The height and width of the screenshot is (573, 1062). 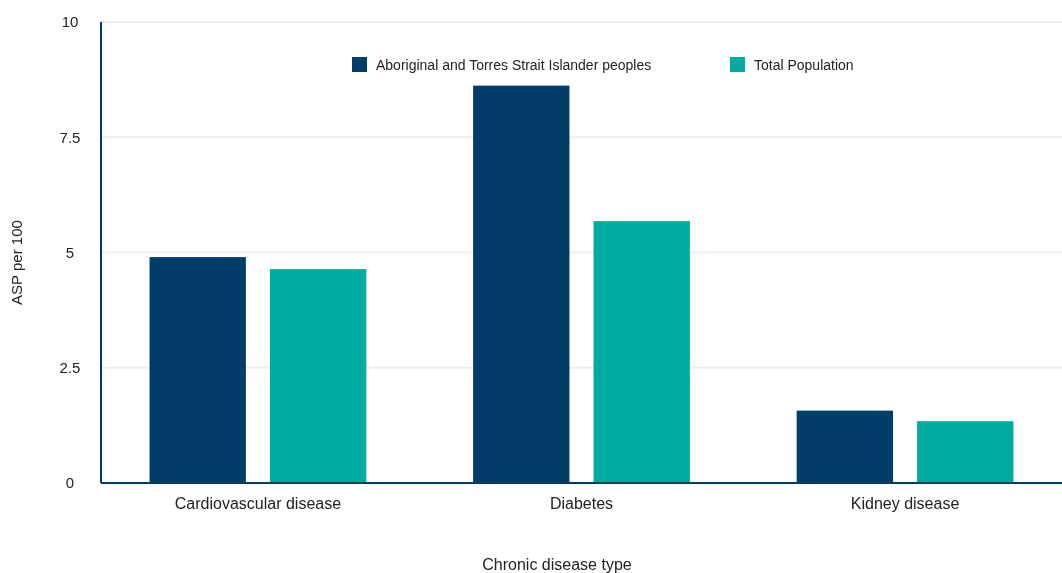 I want to click on y-tick-label: 7.5, so click(x=70, y=137).